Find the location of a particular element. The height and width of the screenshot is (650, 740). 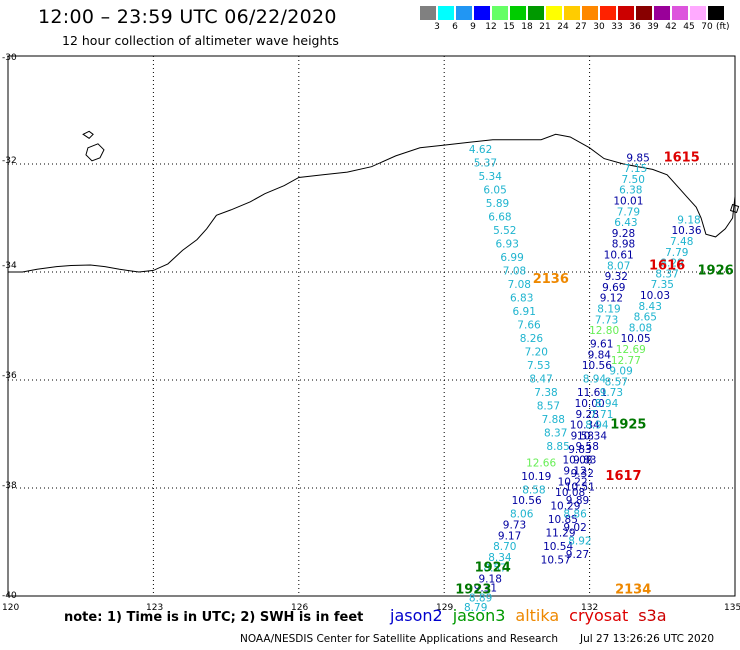

wave-height-value: 7.15 is located at coordinates (635, 169).